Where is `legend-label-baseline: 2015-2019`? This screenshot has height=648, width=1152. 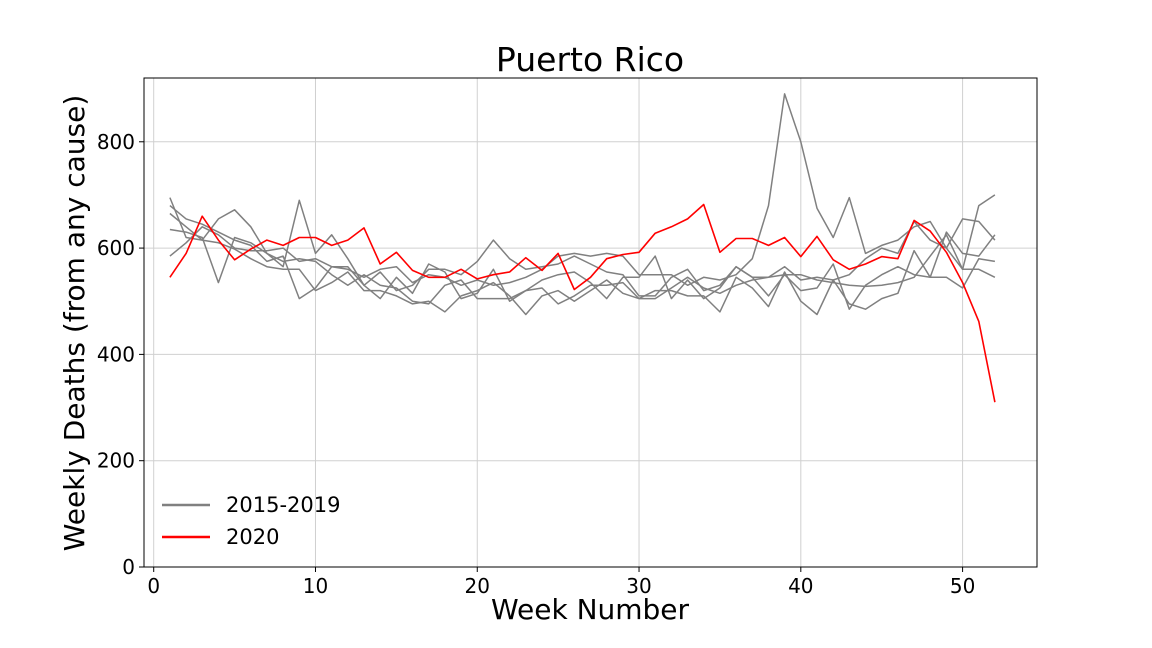
legend-label-baseline: 2015-2019 is located at coordinates (283, 505).